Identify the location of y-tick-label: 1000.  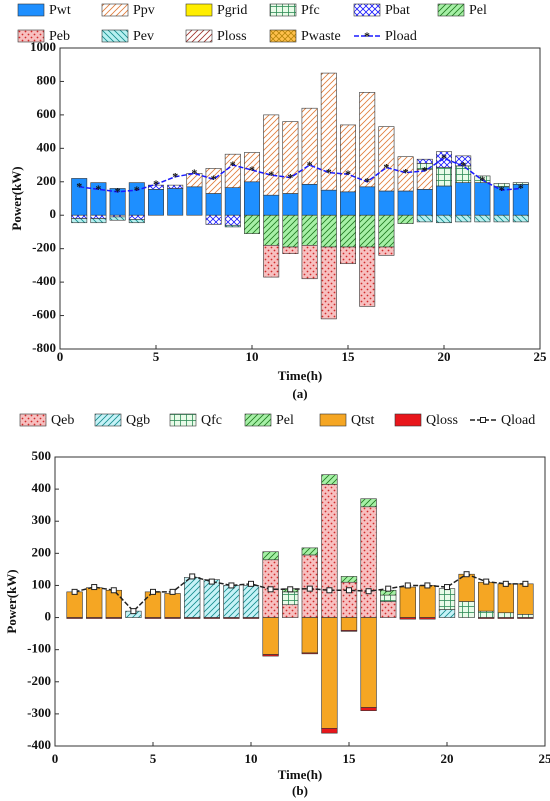
(43, 46).